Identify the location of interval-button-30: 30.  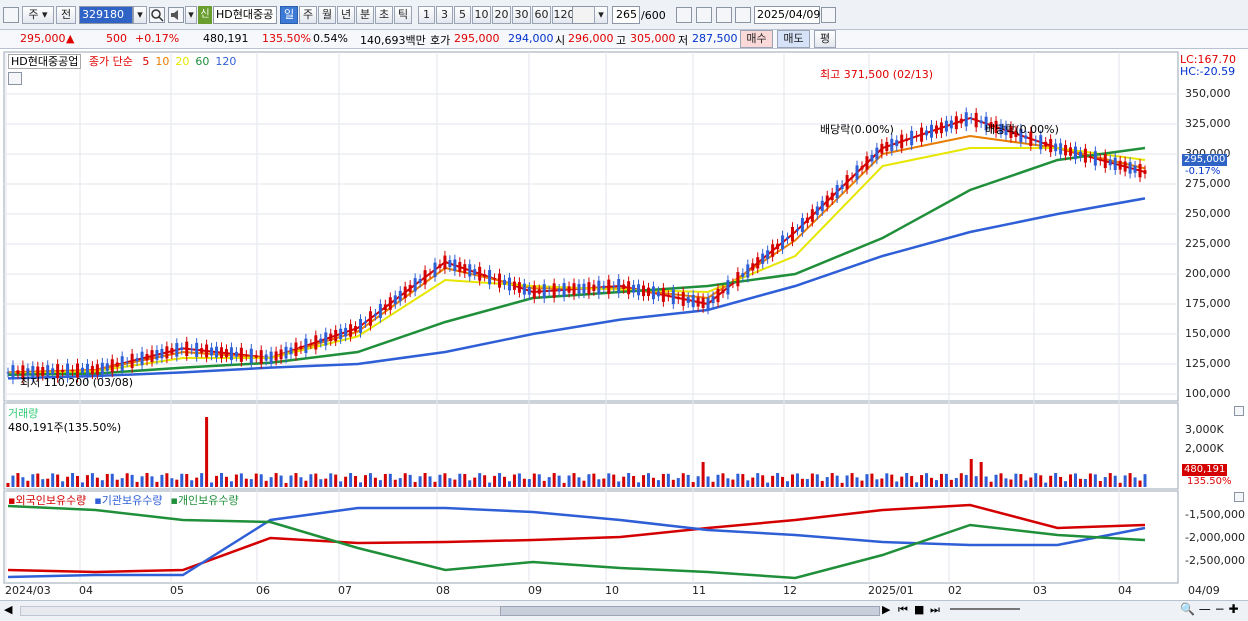
(521, 15).